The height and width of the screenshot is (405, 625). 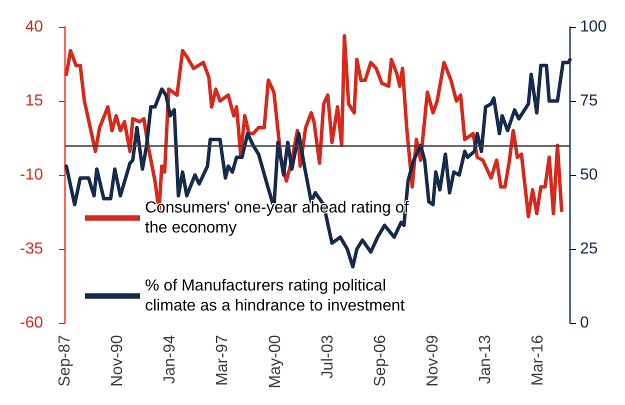 What do you see at coordinates (327, 356) in the screenshot?
I see `x-tick-label: Jul-03` at bounding box center [327, 356].